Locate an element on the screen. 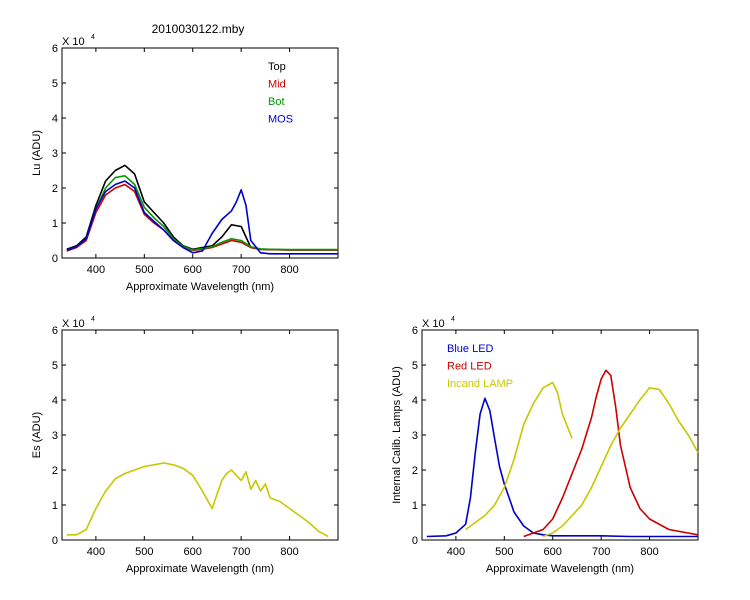  legend-entry: Red LED is located at coordinates (469, 367).